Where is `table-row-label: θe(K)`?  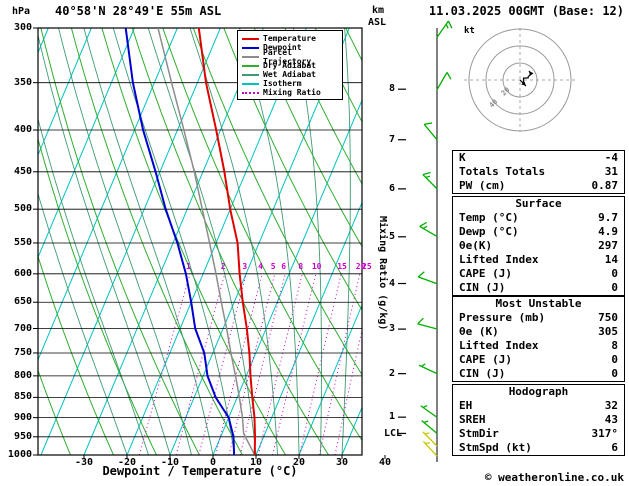 table-row-label: θe(K) is located at coordinates (476, 245).